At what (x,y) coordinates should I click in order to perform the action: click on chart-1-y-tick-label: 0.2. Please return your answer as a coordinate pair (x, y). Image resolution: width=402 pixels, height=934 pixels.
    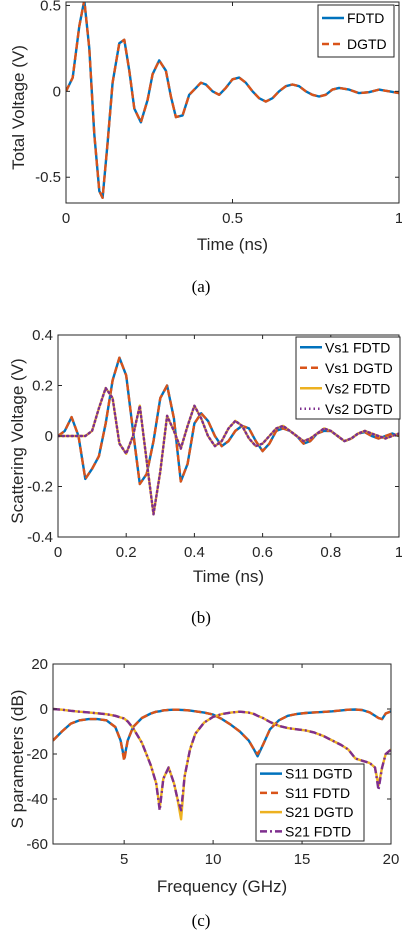
    Looking at the image, I should click on (42, 386).